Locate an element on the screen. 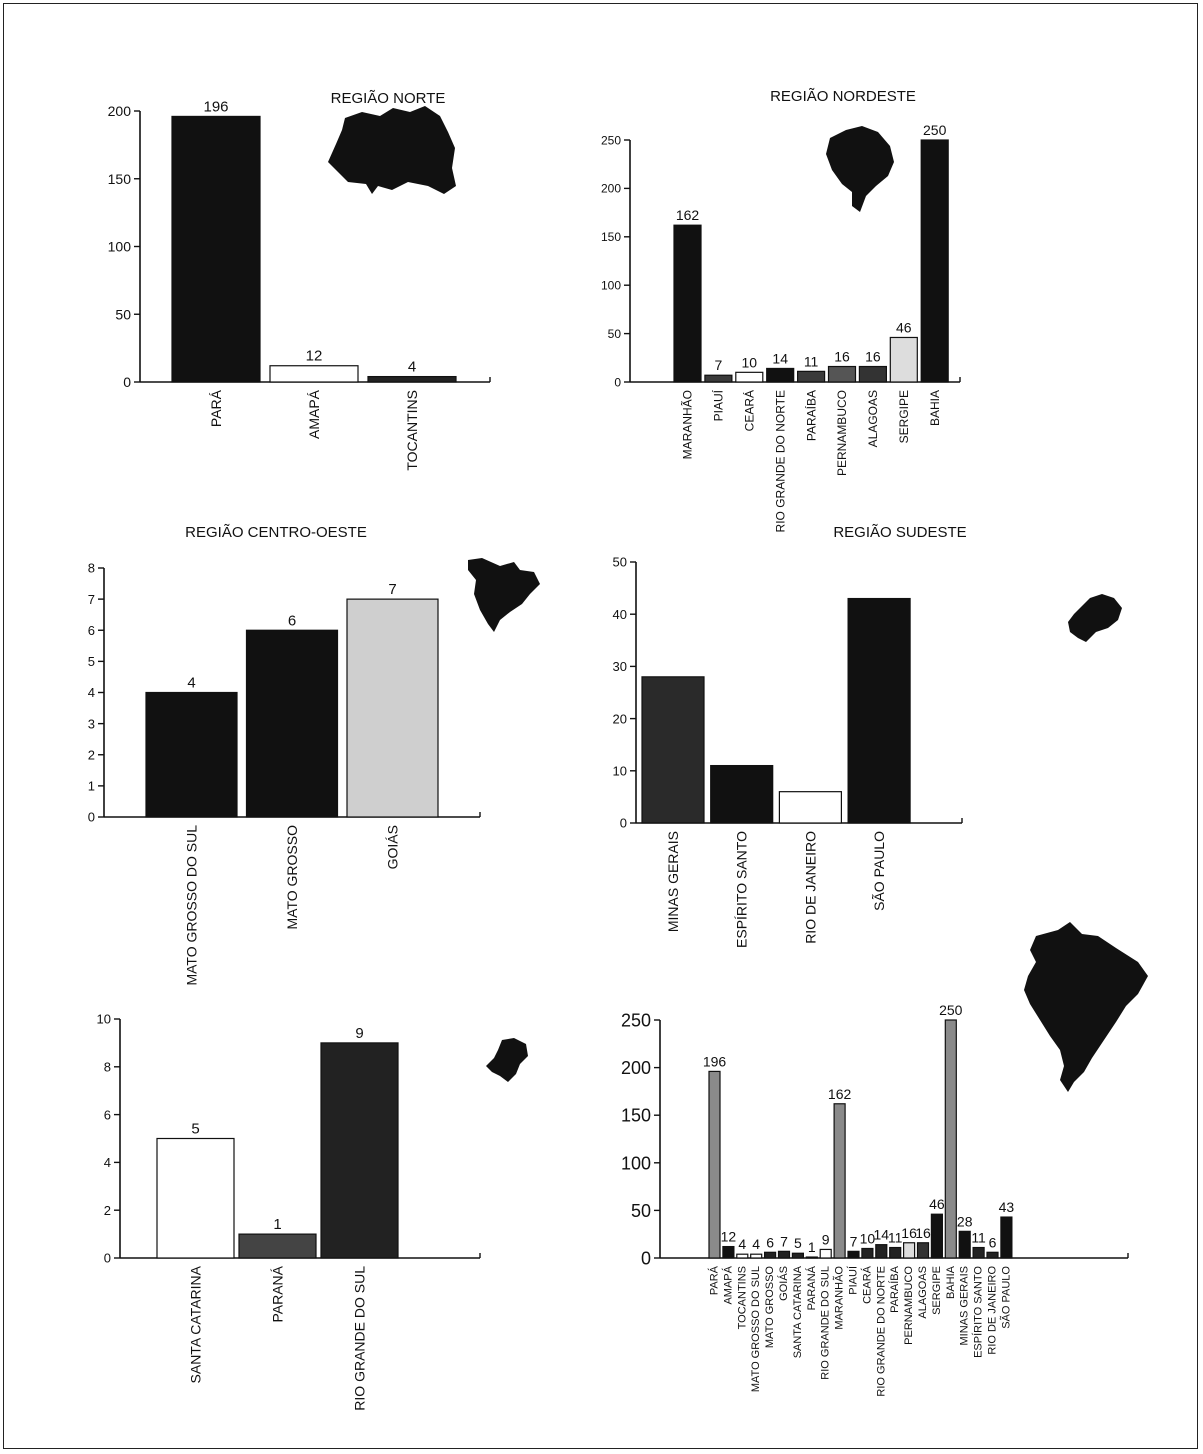 This screenshot has width=1203, height=1454. chart-title: REGIÃO NORDESTE is located at coordinates (843, 96).